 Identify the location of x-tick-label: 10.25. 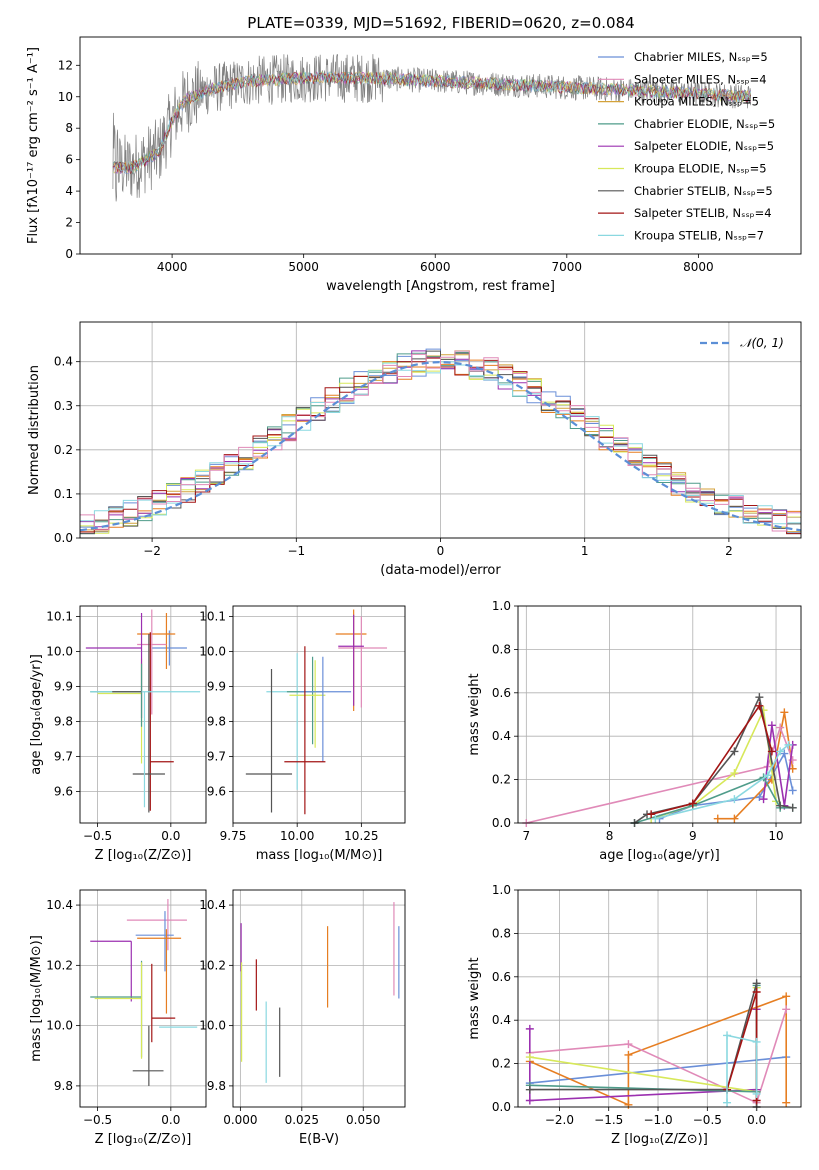
(361, 836).